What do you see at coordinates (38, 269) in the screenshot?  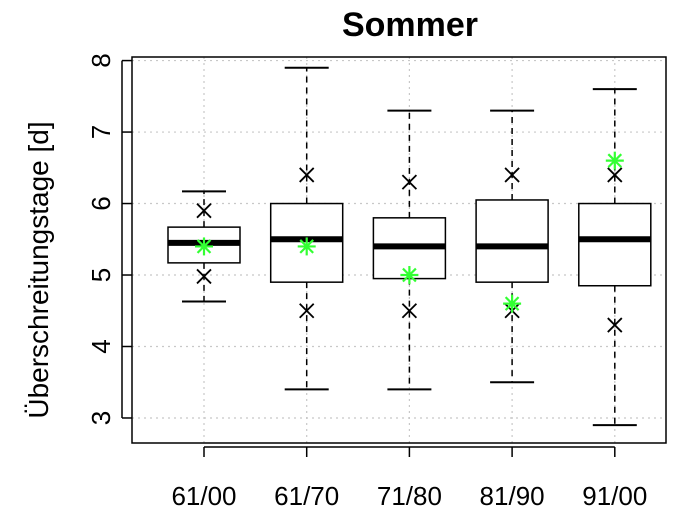 I see `y-axis-label: Überschreitungstage [d]` at bounding box center [38, 269].